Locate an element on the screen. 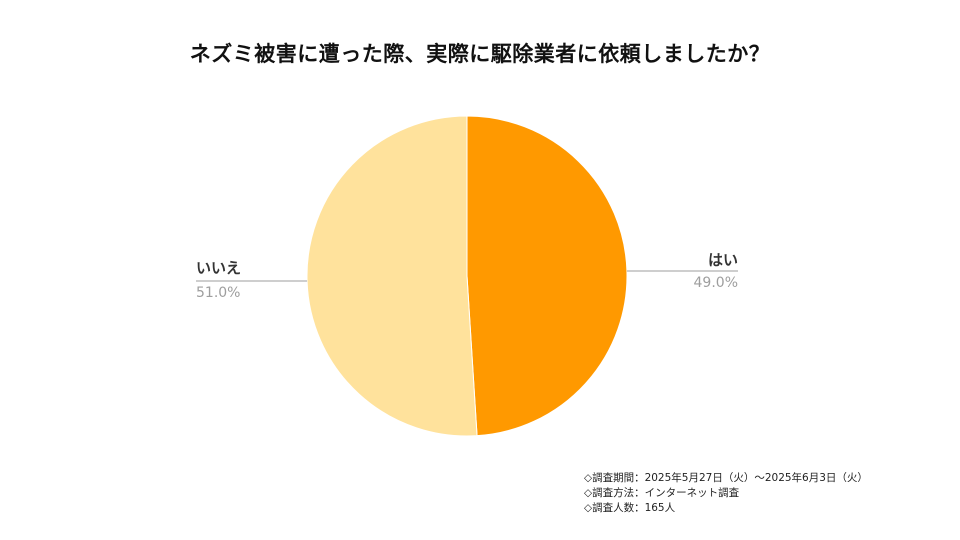 The image size is (960, 540). pie-slice-hai is located at coordinates (547, 276).